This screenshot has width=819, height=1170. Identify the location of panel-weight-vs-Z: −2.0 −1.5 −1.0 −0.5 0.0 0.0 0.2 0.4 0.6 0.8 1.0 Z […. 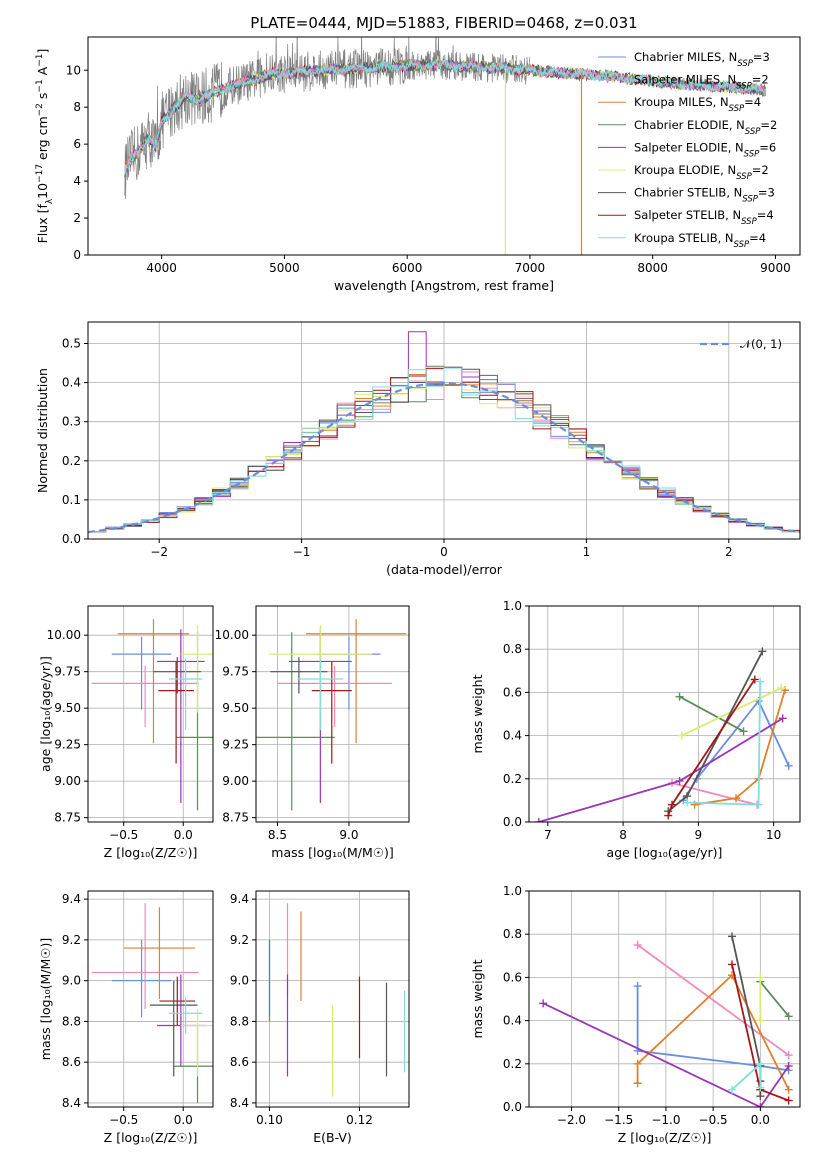
(635, 1014).